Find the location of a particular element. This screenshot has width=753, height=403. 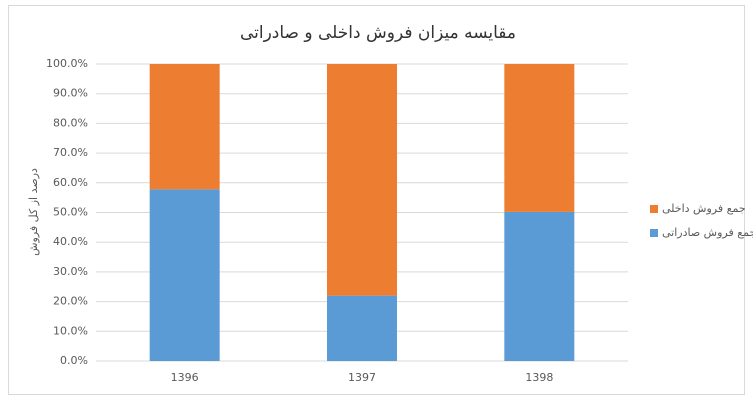

y-tick-label: 70.0% is located at coordinates (70, 152).